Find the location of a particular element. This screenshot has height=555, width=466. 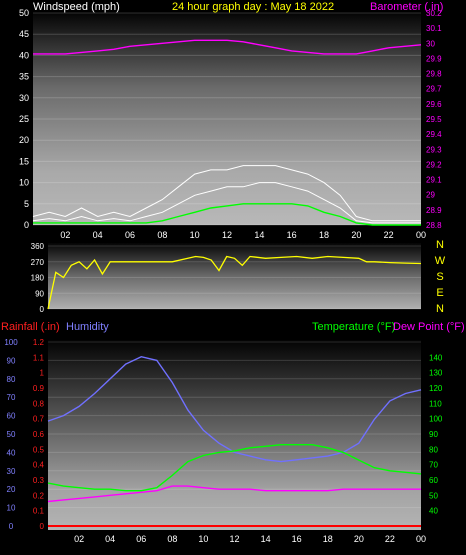

rainfall-tick-label: 1 is located at coordinates (42, 373).